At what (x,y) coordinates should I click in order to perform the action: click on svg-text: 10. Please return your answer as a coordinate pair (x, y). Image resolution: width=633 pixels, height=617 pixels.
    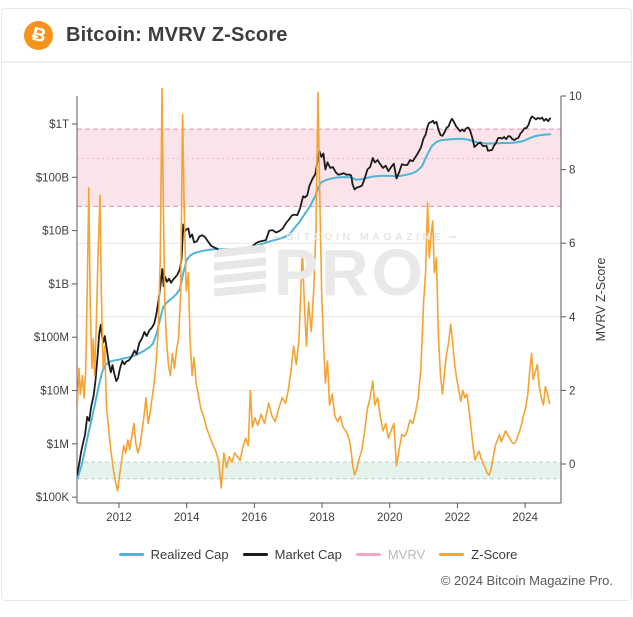
    Looking at the image, I should click on (575, 97).